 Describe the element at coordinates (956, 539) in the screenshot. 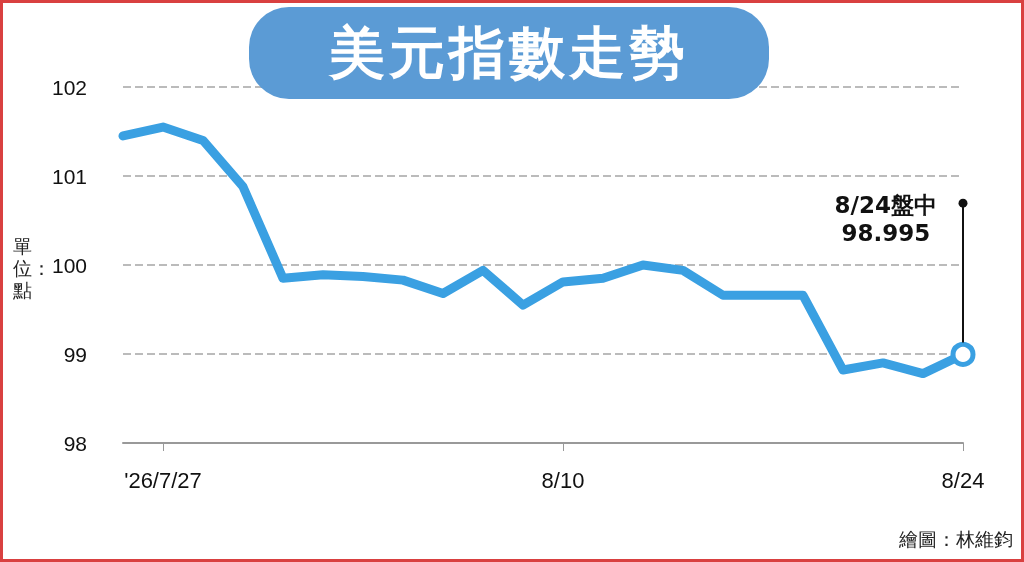

I see `text: 繪圖：林維鈞` at that location.